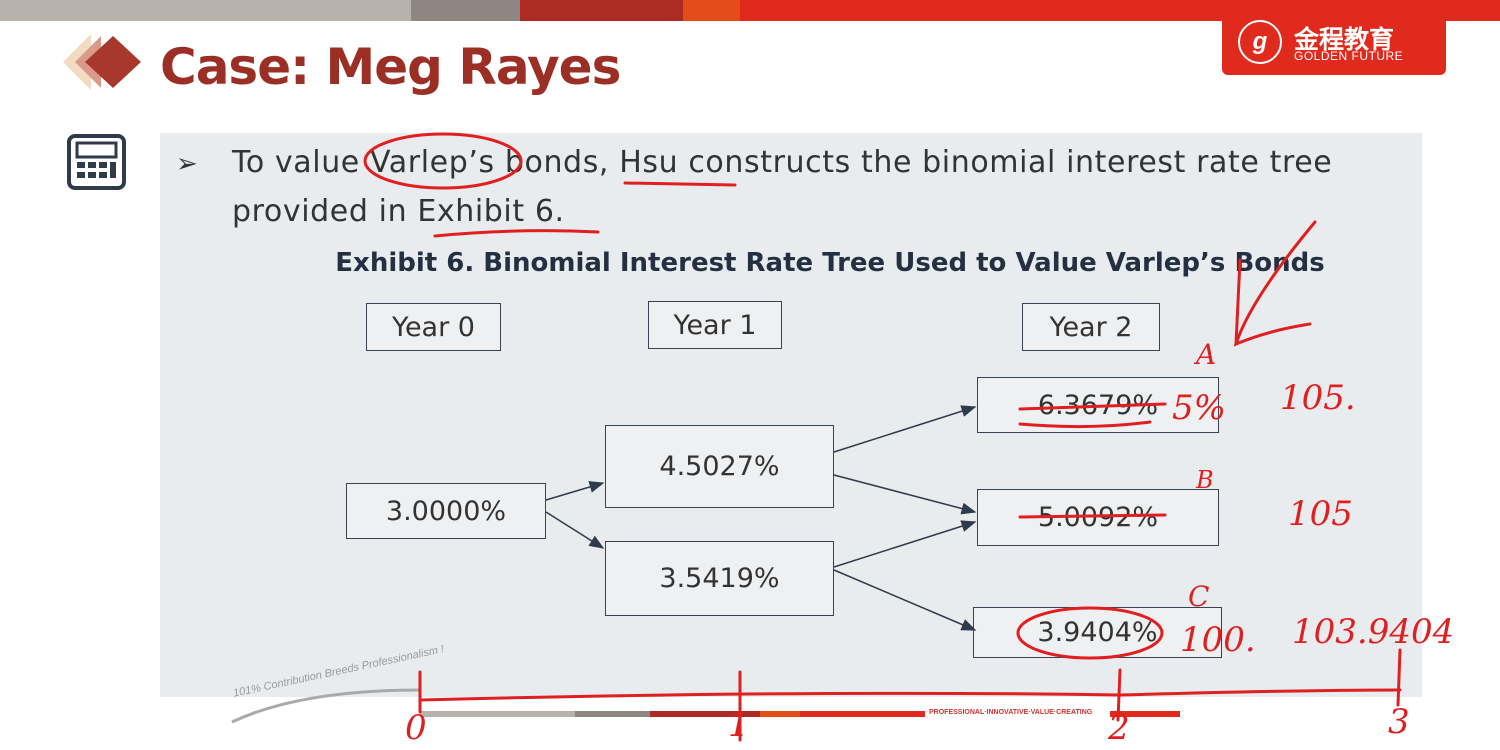 This screenshot has width=1500, height=750. Describe the element at coordinates (433, 327) in the screenshot. I see `year-0-header: Year 0` at that location.